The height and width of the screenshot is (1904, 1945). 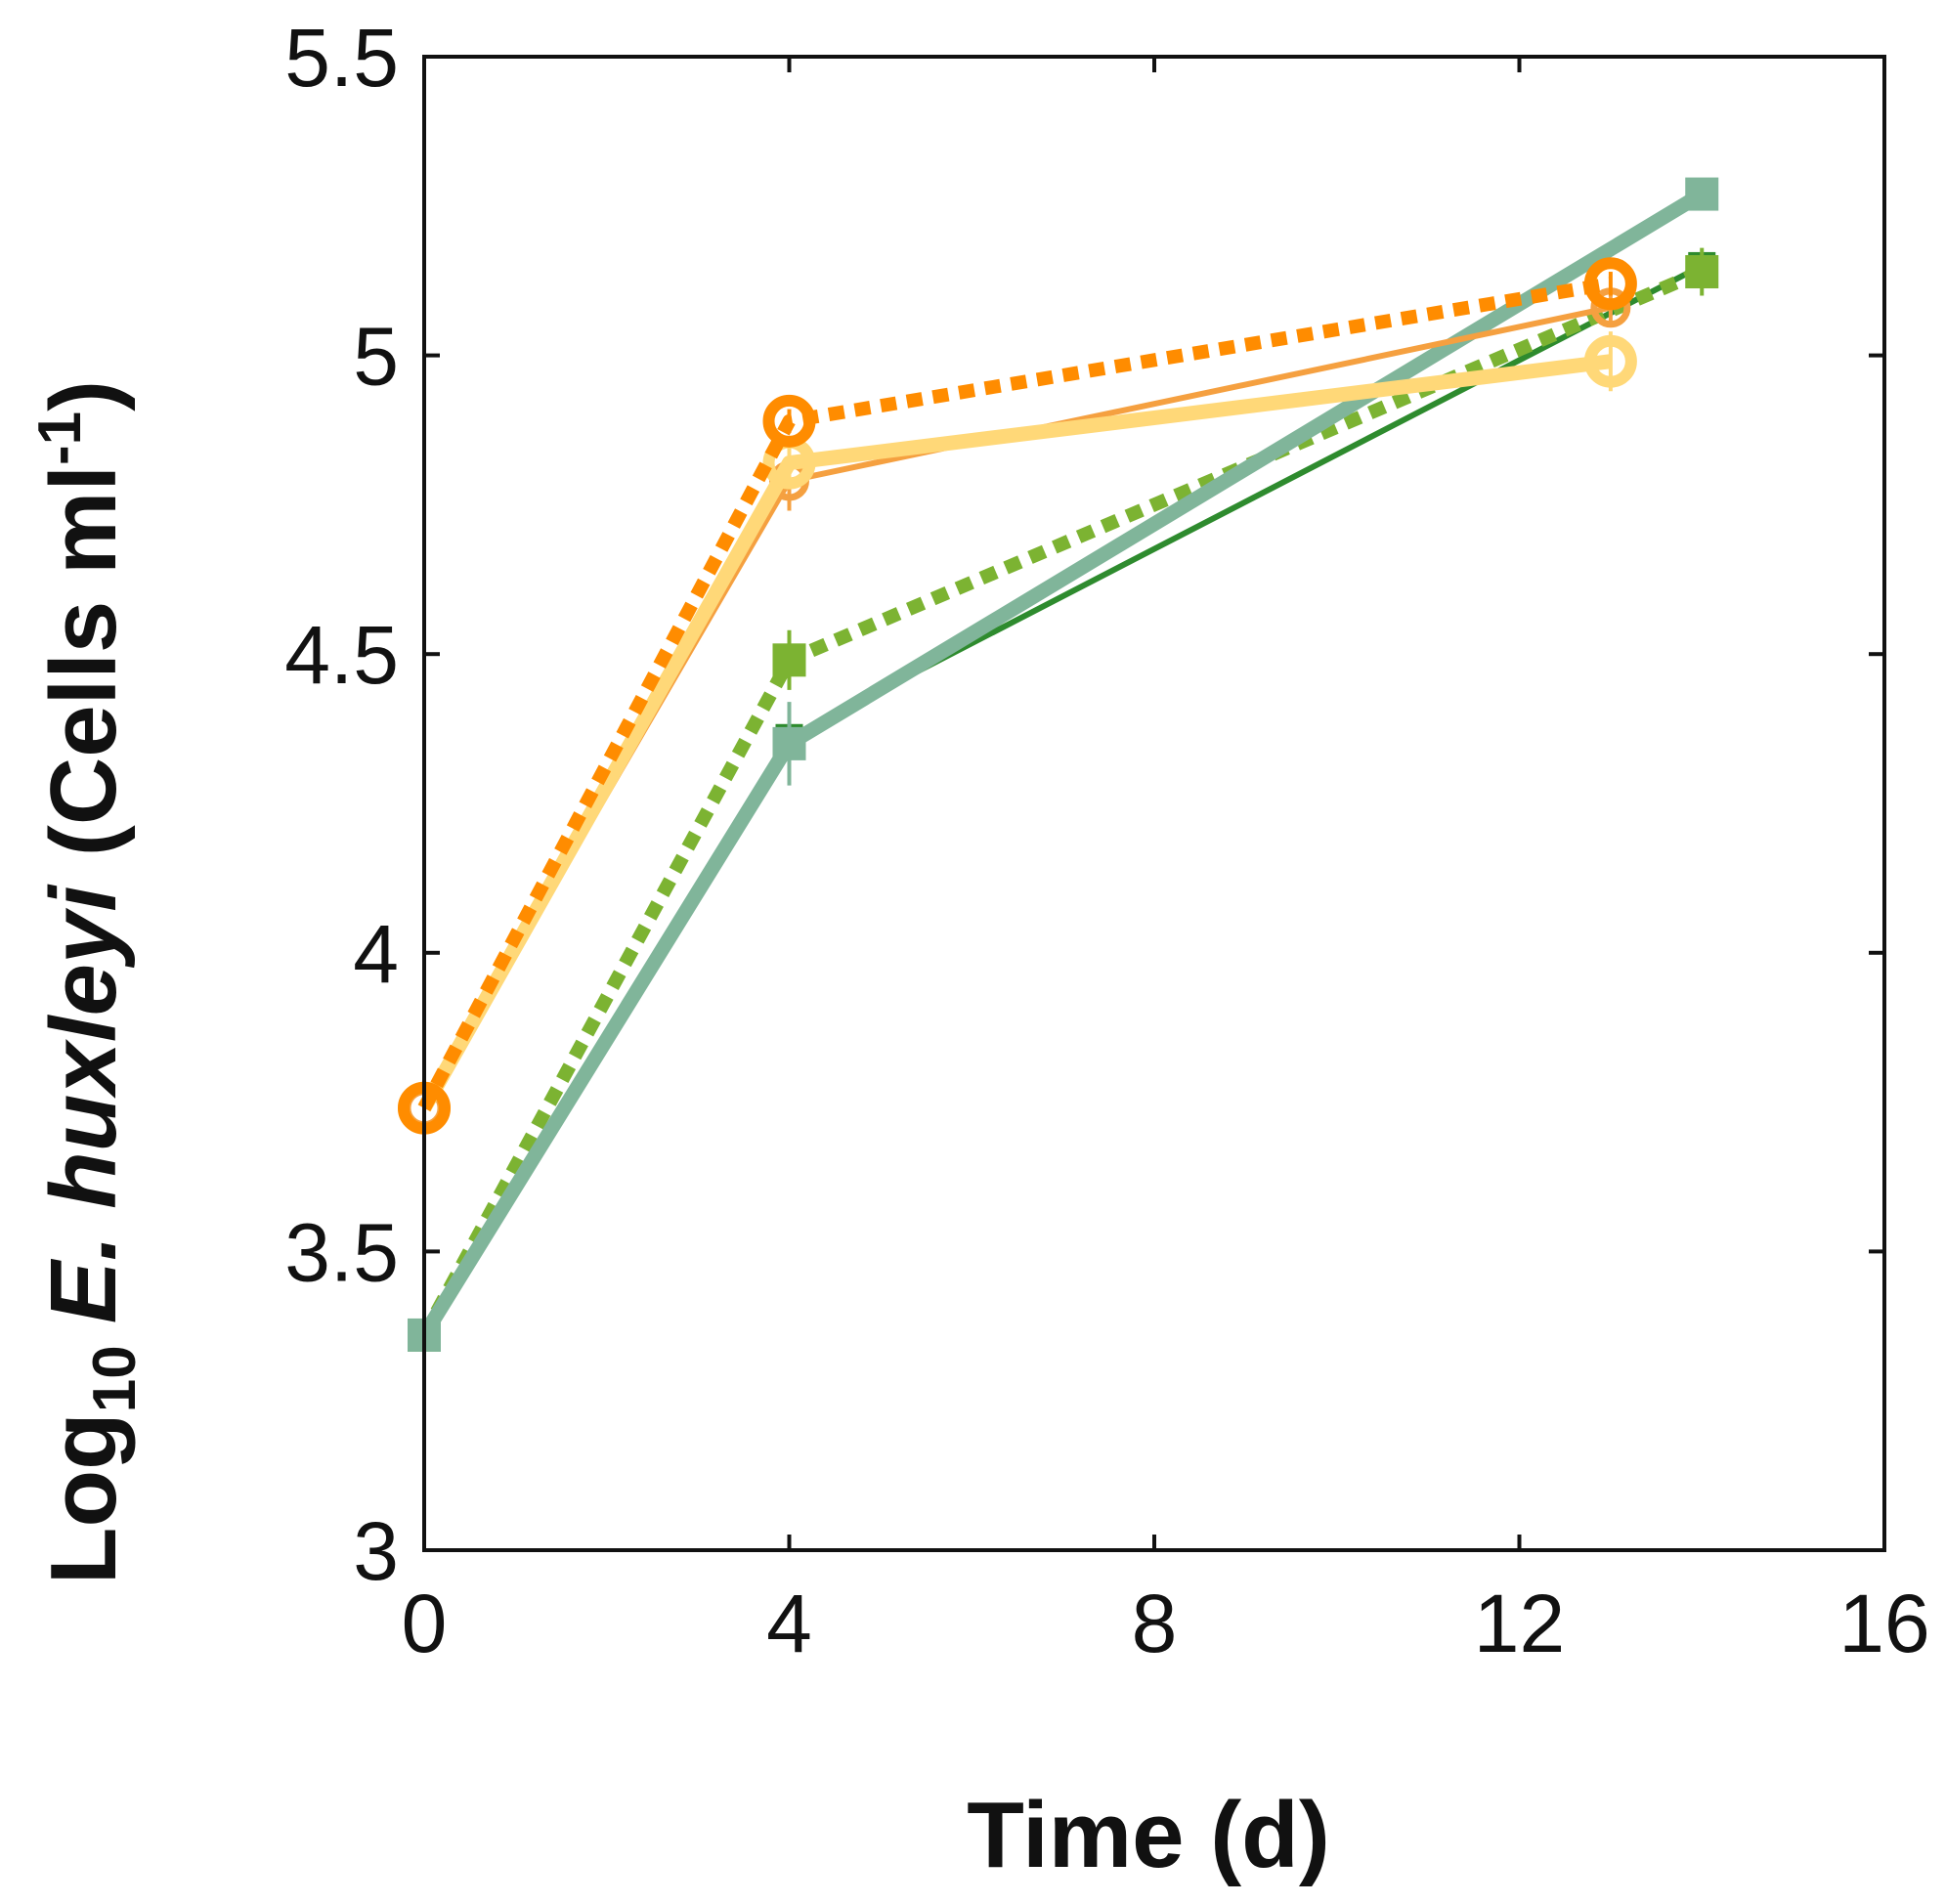 What do you see at coordinates (60, 438) in the screenshot?
I see `y-axis-title-unit-exponent: -1` at bounding box center [60, 438].